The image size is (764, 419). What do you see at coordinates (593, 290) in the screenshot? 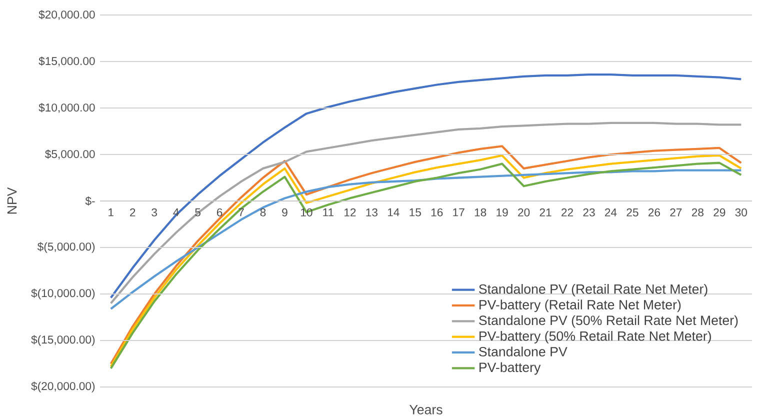
I see `legend-label: Standalone PV (Retail Rate Net Meter)` at bounding box center [593, 290].